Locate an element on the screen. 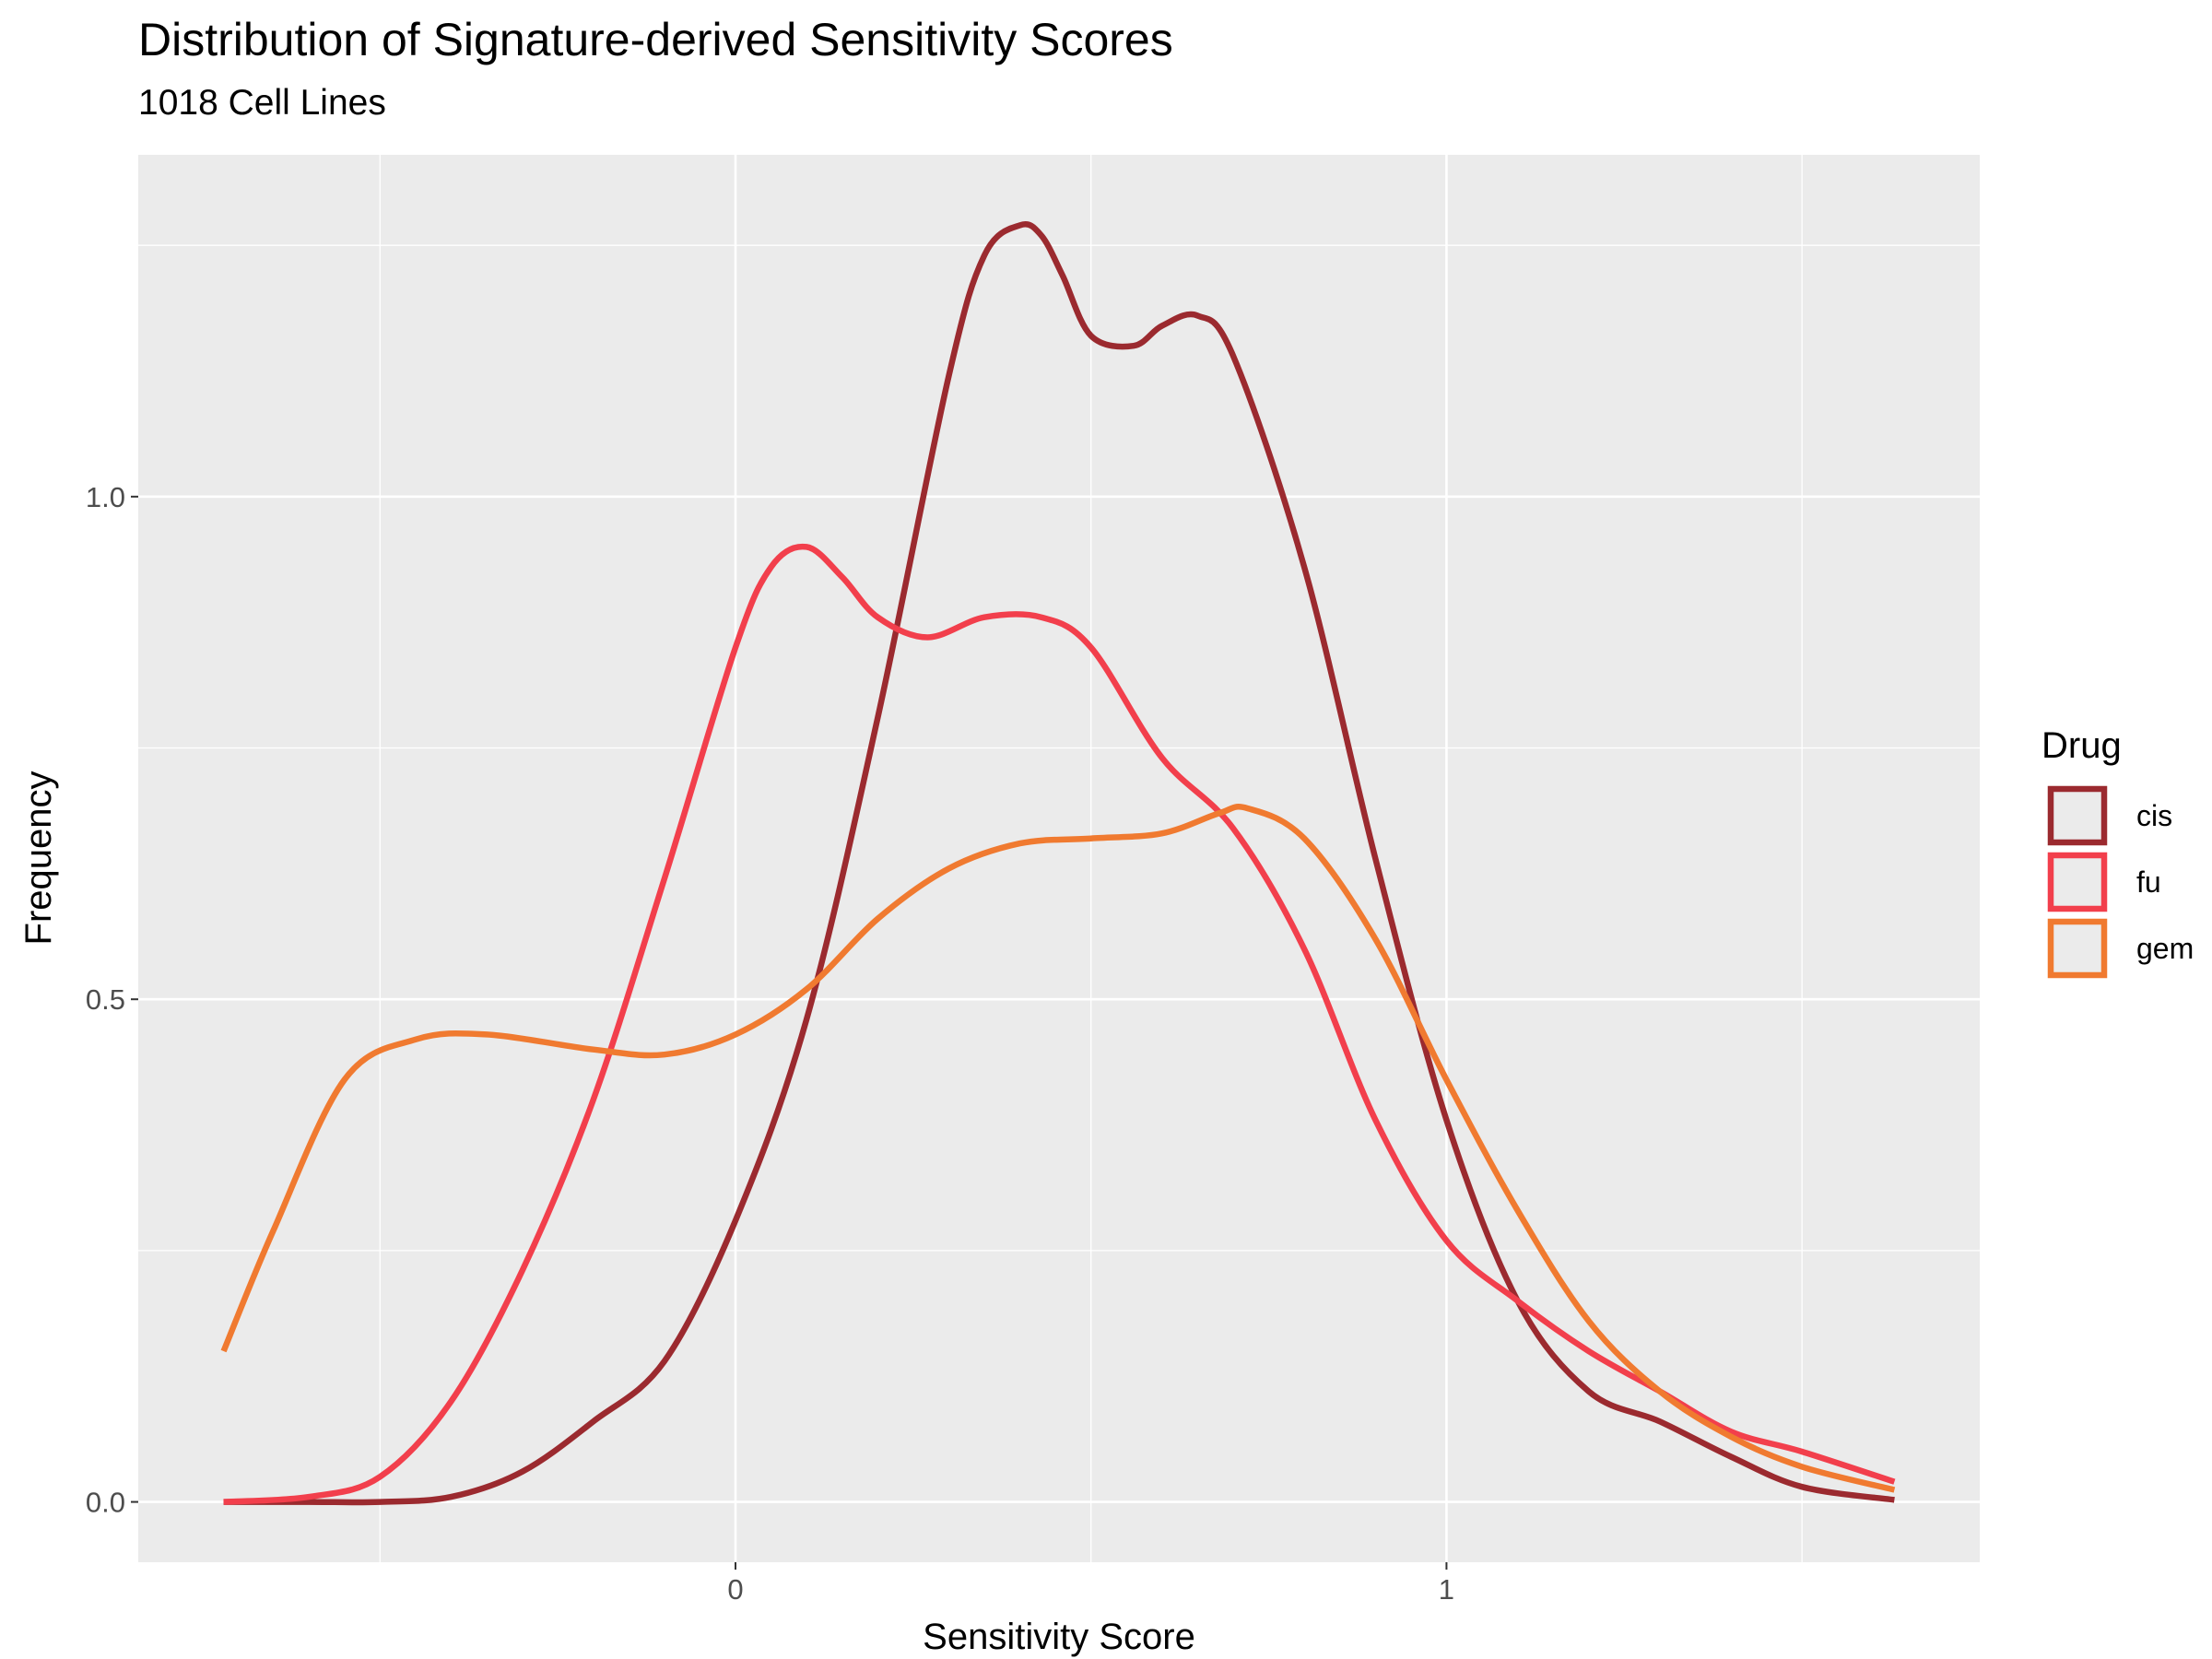  legend: Drug cis fu gem is located at coordinates (2117, 852).